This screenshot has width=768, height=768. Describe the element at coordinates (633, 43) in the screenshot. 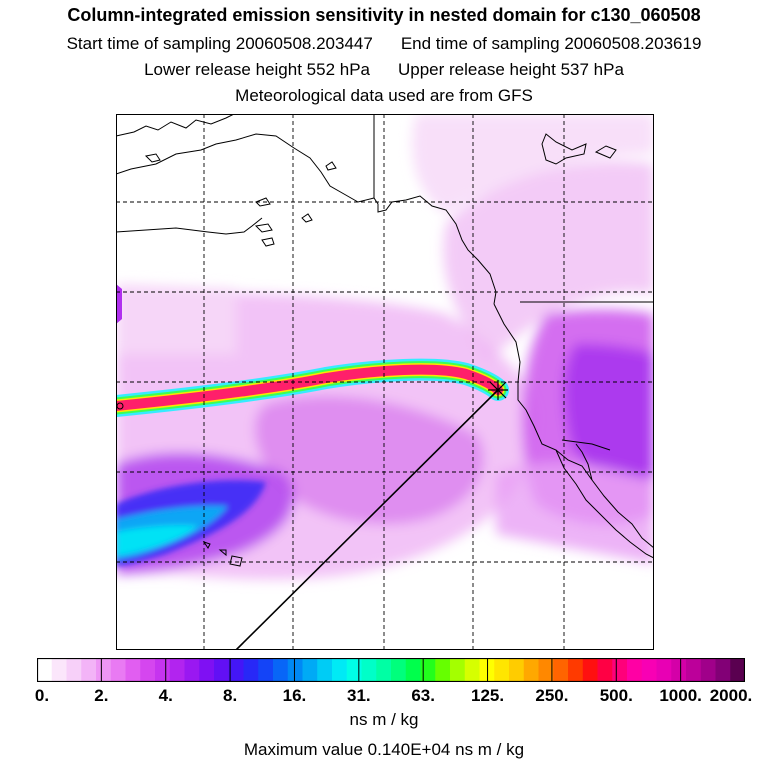

I see `end-time-value: 20060508.203619` at that location.